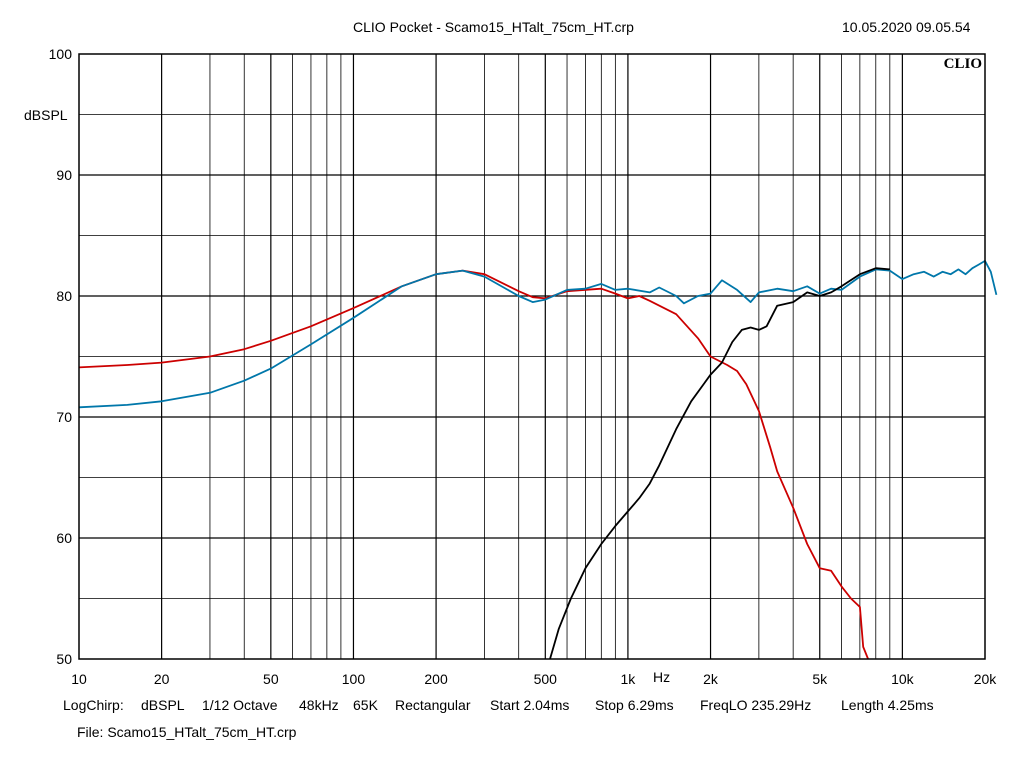  What do you see at coordinates (61, 54) in the screenshot?
I see `y-tick-label: 100` at bounding box center [61, 54].